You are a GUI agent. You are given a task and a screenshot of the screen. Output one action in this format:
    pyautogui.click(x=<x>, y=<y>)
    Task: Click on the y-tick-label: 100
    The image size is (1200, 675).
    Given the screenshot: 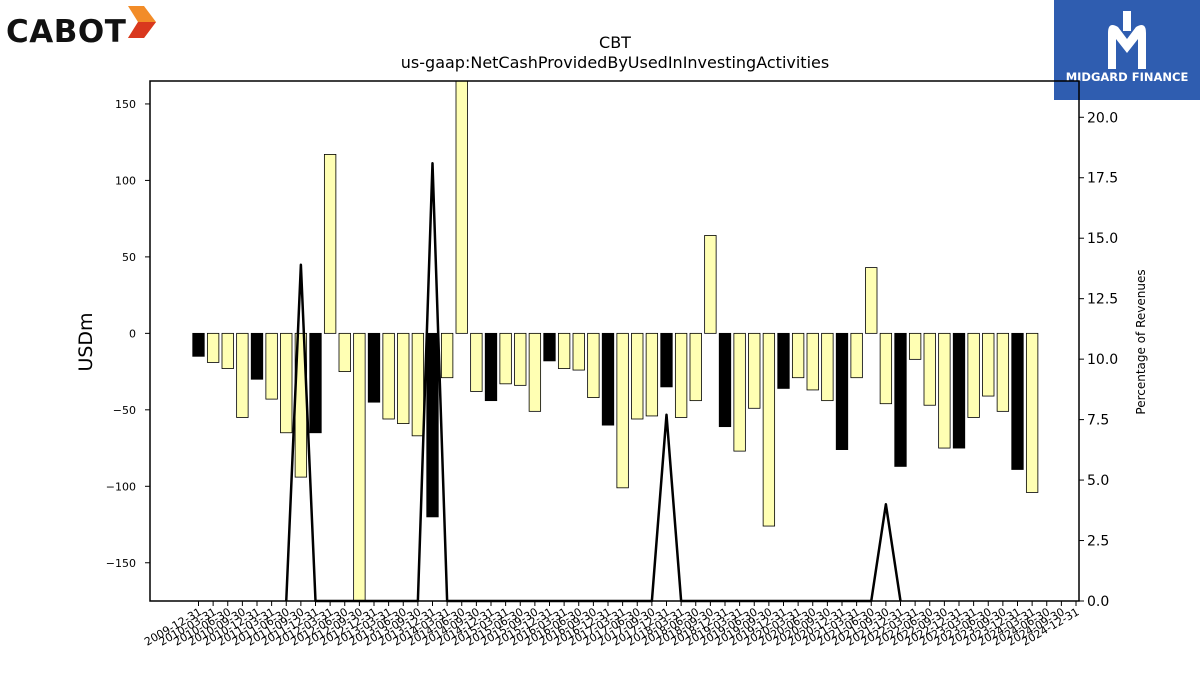 What is the action you would take?
    pyautogui.click(x=125, y=180)
    